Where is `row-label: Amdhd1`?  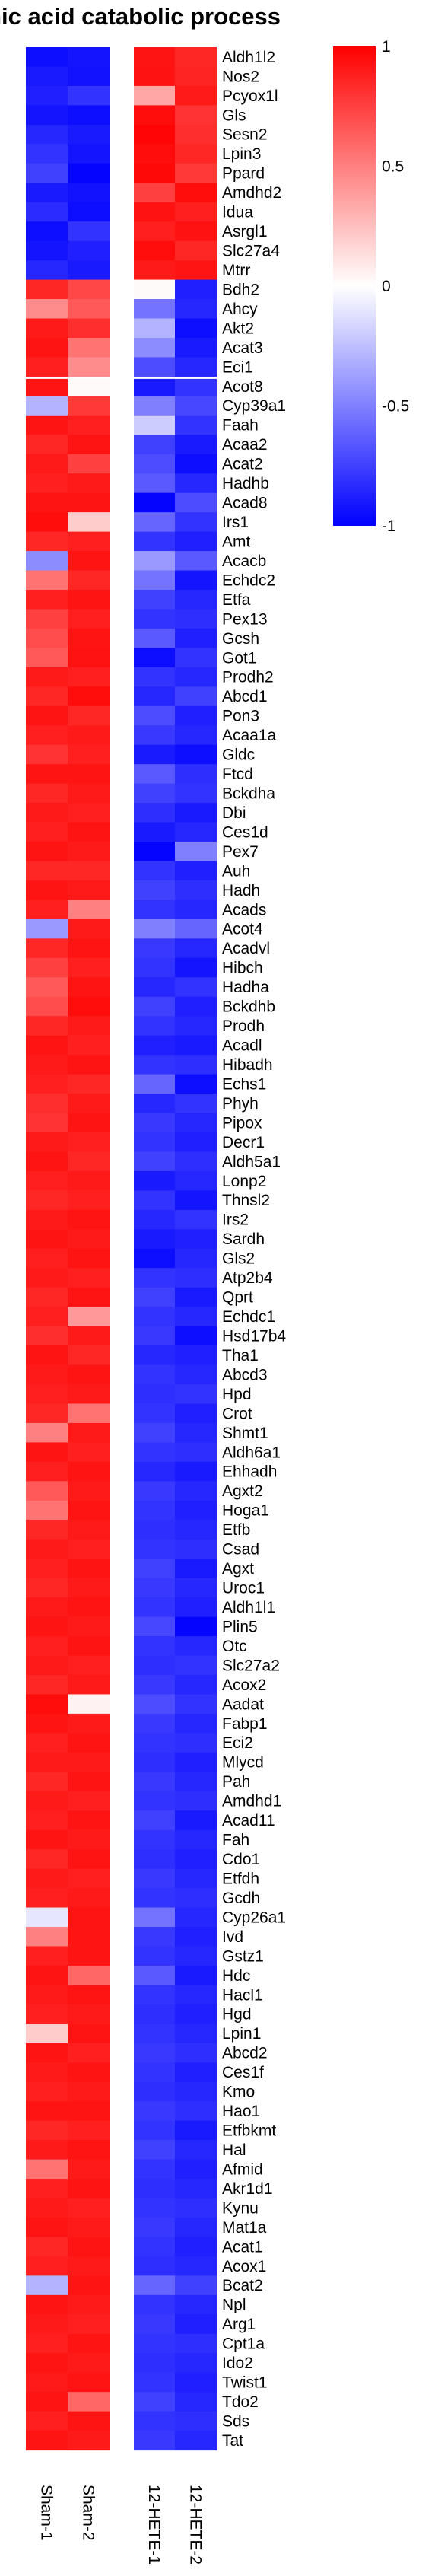
row-label: Amdhd1 is located at coordinates (252, 1801).